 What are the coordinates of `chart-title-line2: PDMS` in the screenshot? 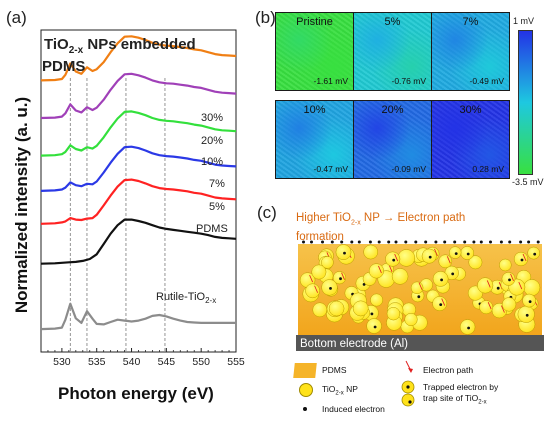 It's located at (64, 66).